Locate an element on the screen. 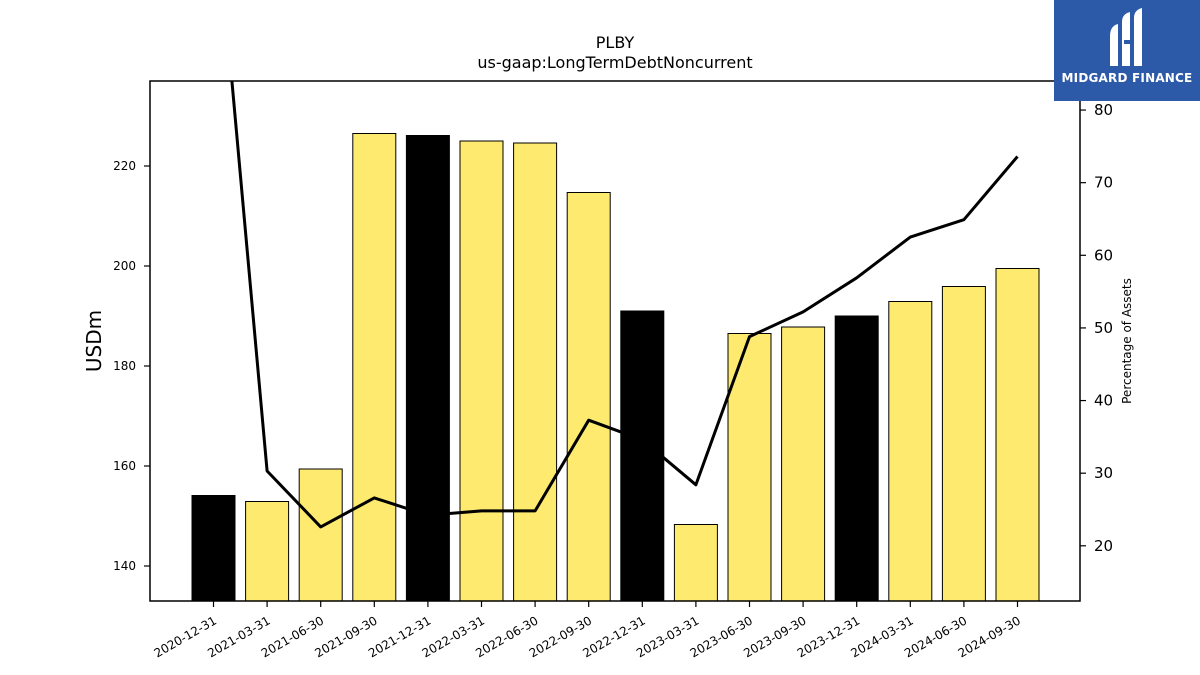 The height and width of the screenshot is (675, 1200). y-tick-label: 140 is located at coordinates (124, 566).